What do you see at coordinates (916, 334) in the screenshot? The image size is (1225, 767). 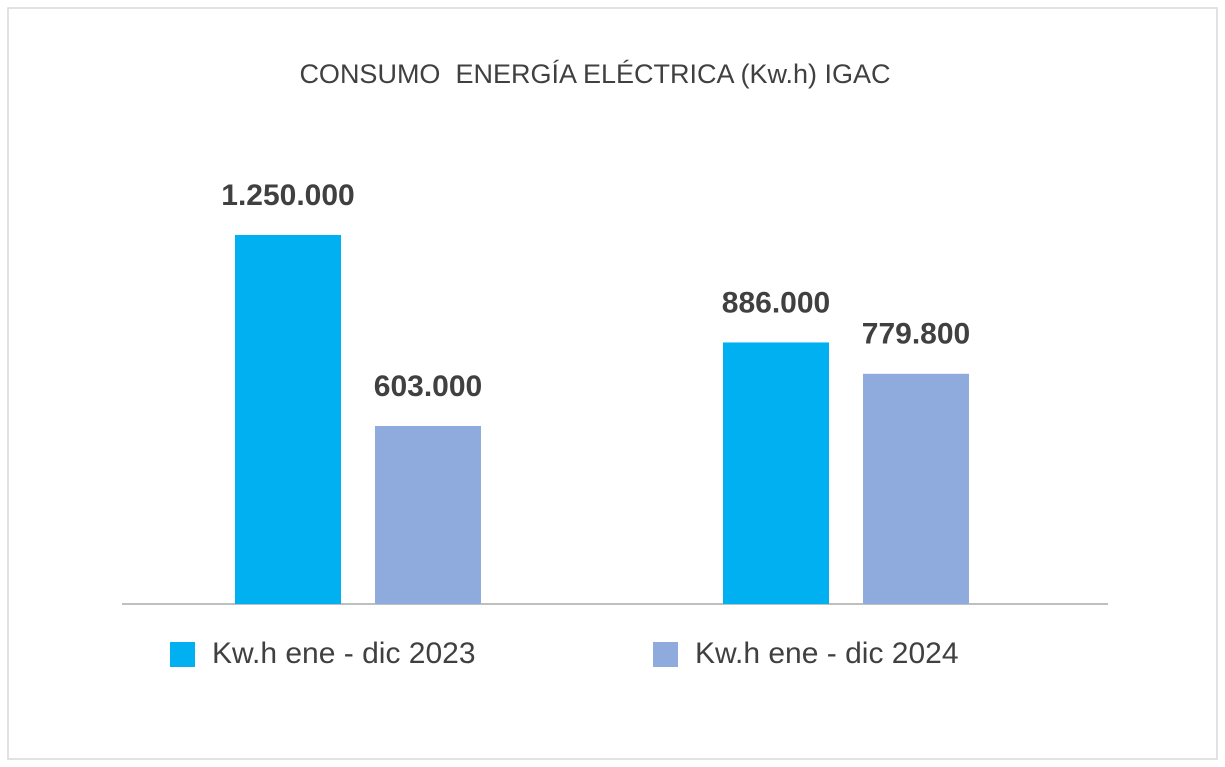 I see `data-label: 779.800` at bounding box center [916, 334].